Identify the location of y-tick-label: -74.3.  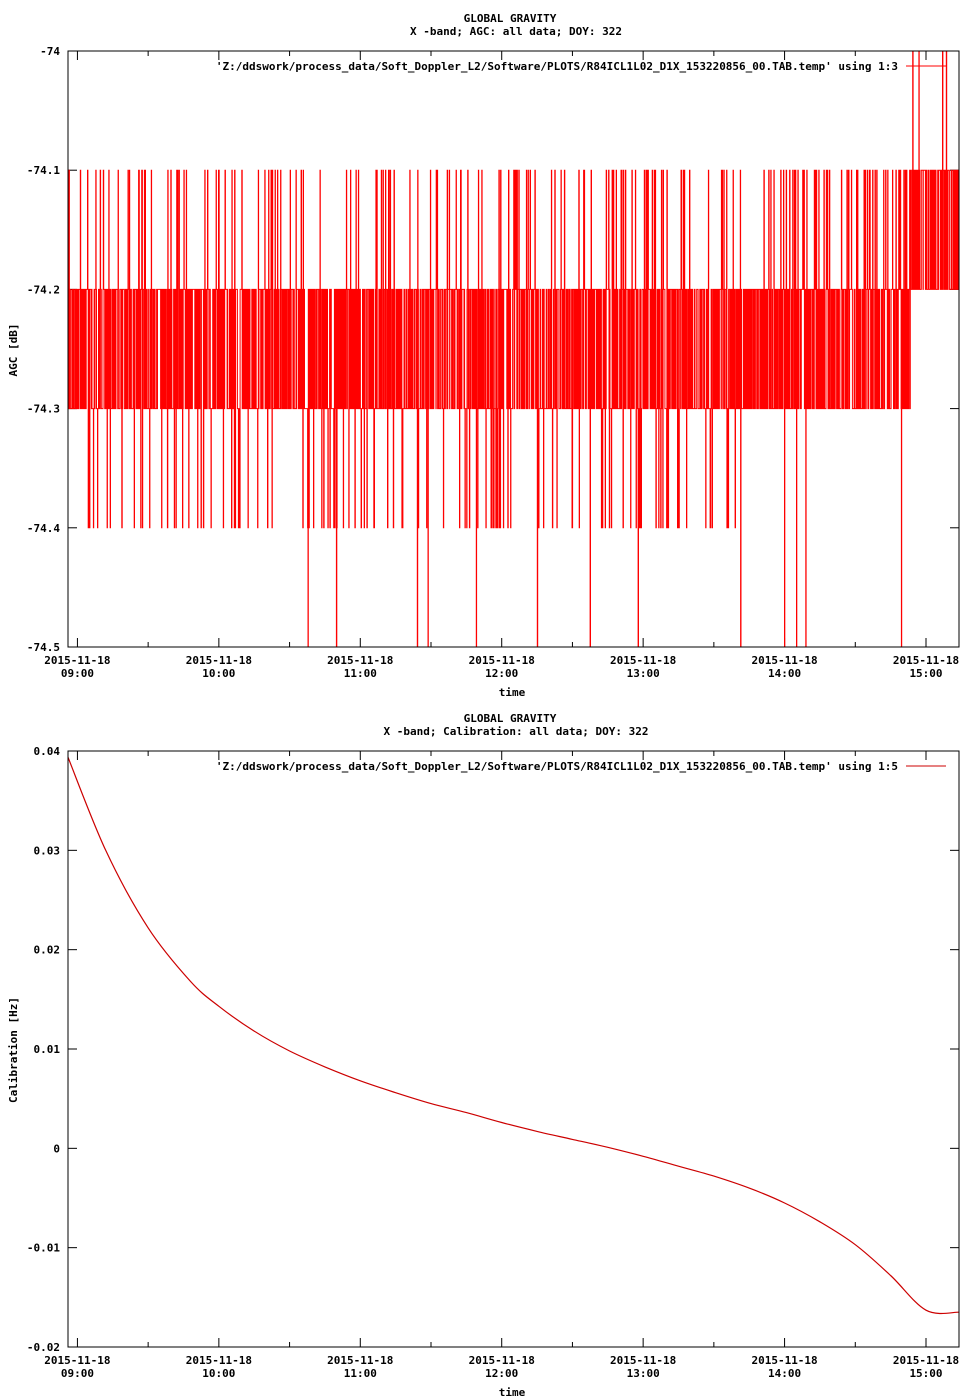
(43, 409).